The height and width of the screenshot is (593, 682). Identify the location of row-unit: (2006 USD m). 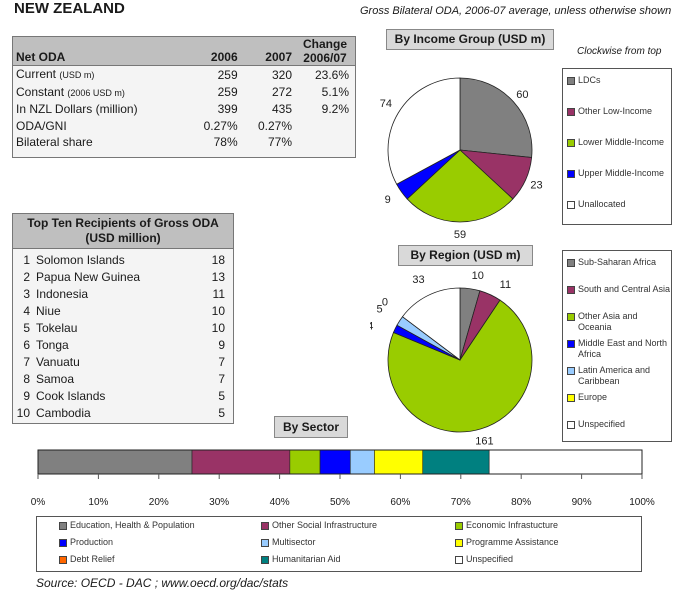
(96, 92).